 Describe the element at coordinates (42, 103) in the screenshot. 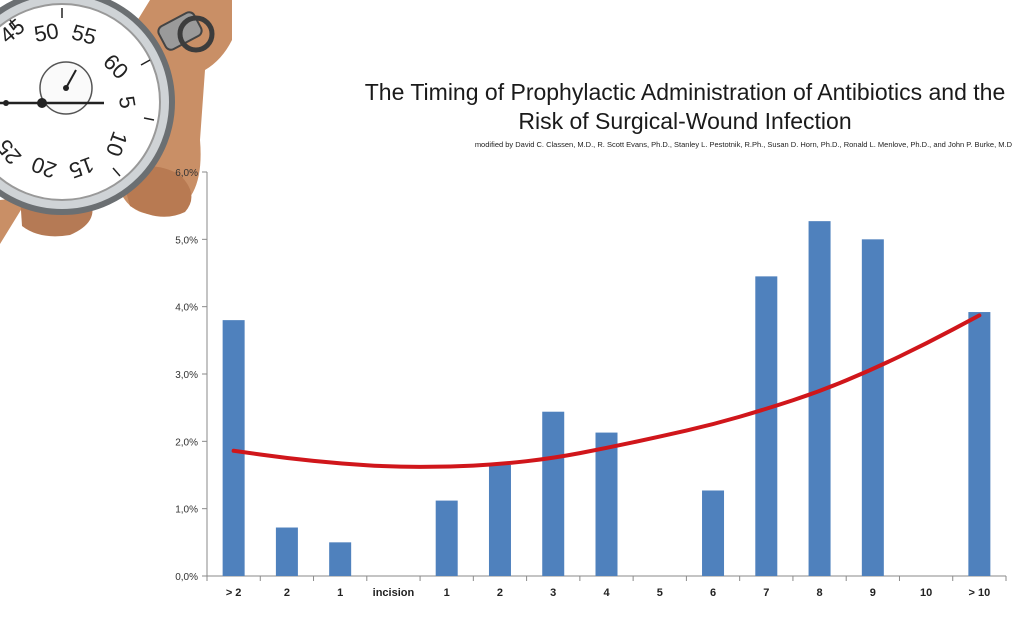

I see `hand-pivot` at that location.